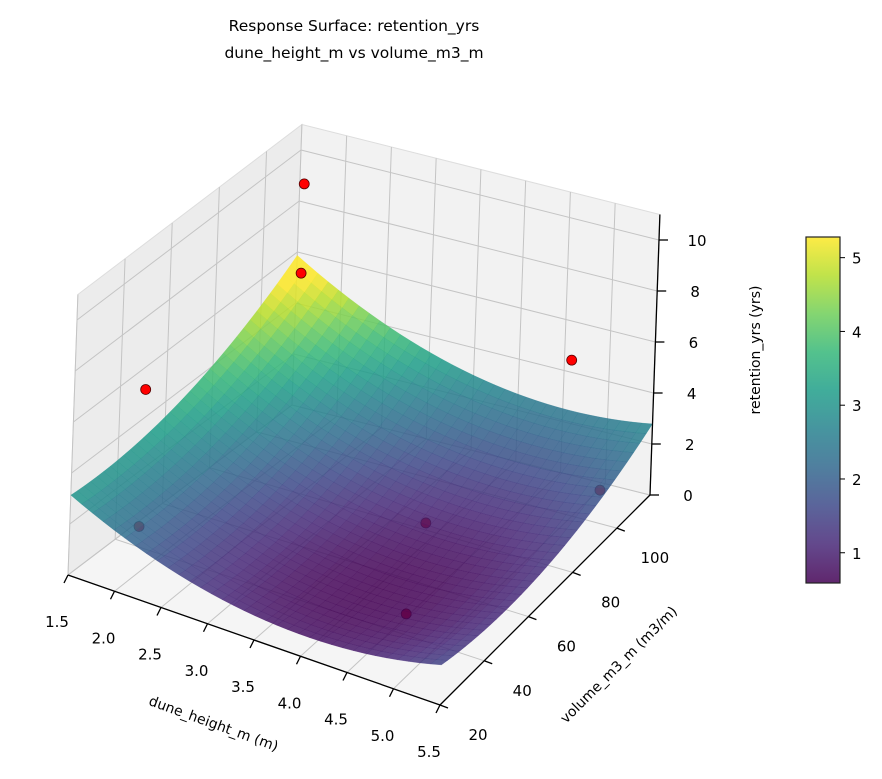  I want to click on colorbar-tick-label: 1, so click(857, 554).